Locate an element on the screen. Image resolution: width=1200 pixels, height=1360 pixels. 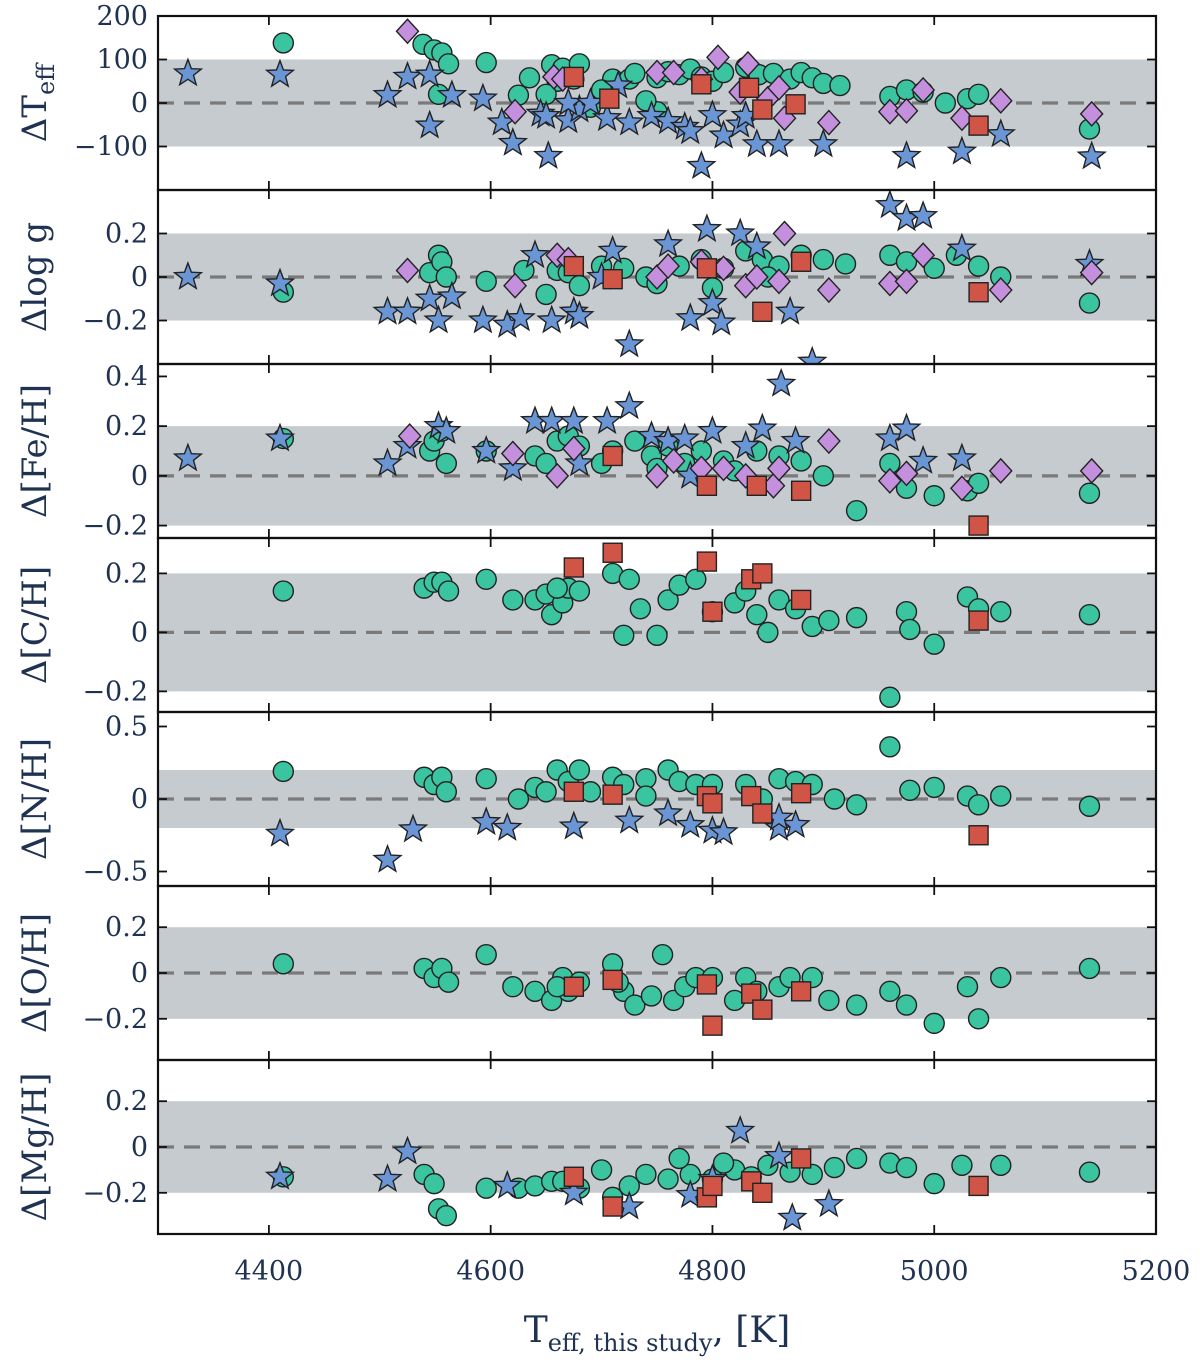
ylabel-text: [C/H] is located at coordinates (35, 613).